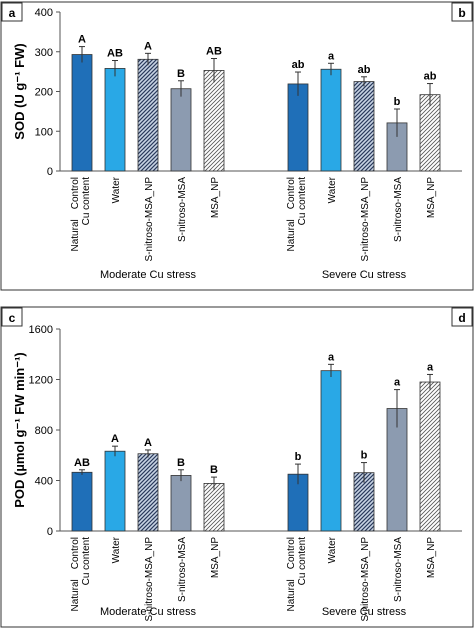 Image resolution: width=474 pixels, height=636 pixels. Describe the element at coordinates (44, 53) in the screenshot. I see `y-tick-label: 300` at that location.